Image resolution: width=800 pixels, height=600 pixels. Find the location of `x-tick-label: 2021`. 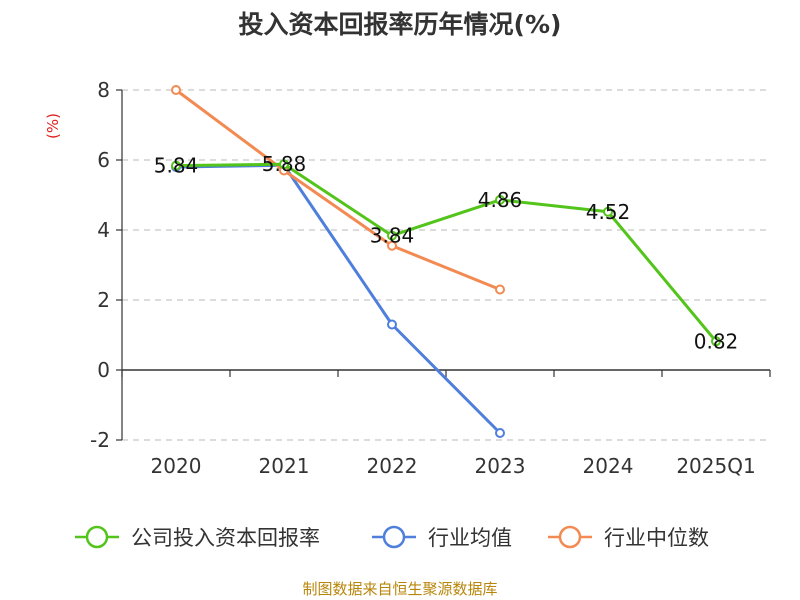

x-tick-label: 2021 is located at coordinates (284, 466).